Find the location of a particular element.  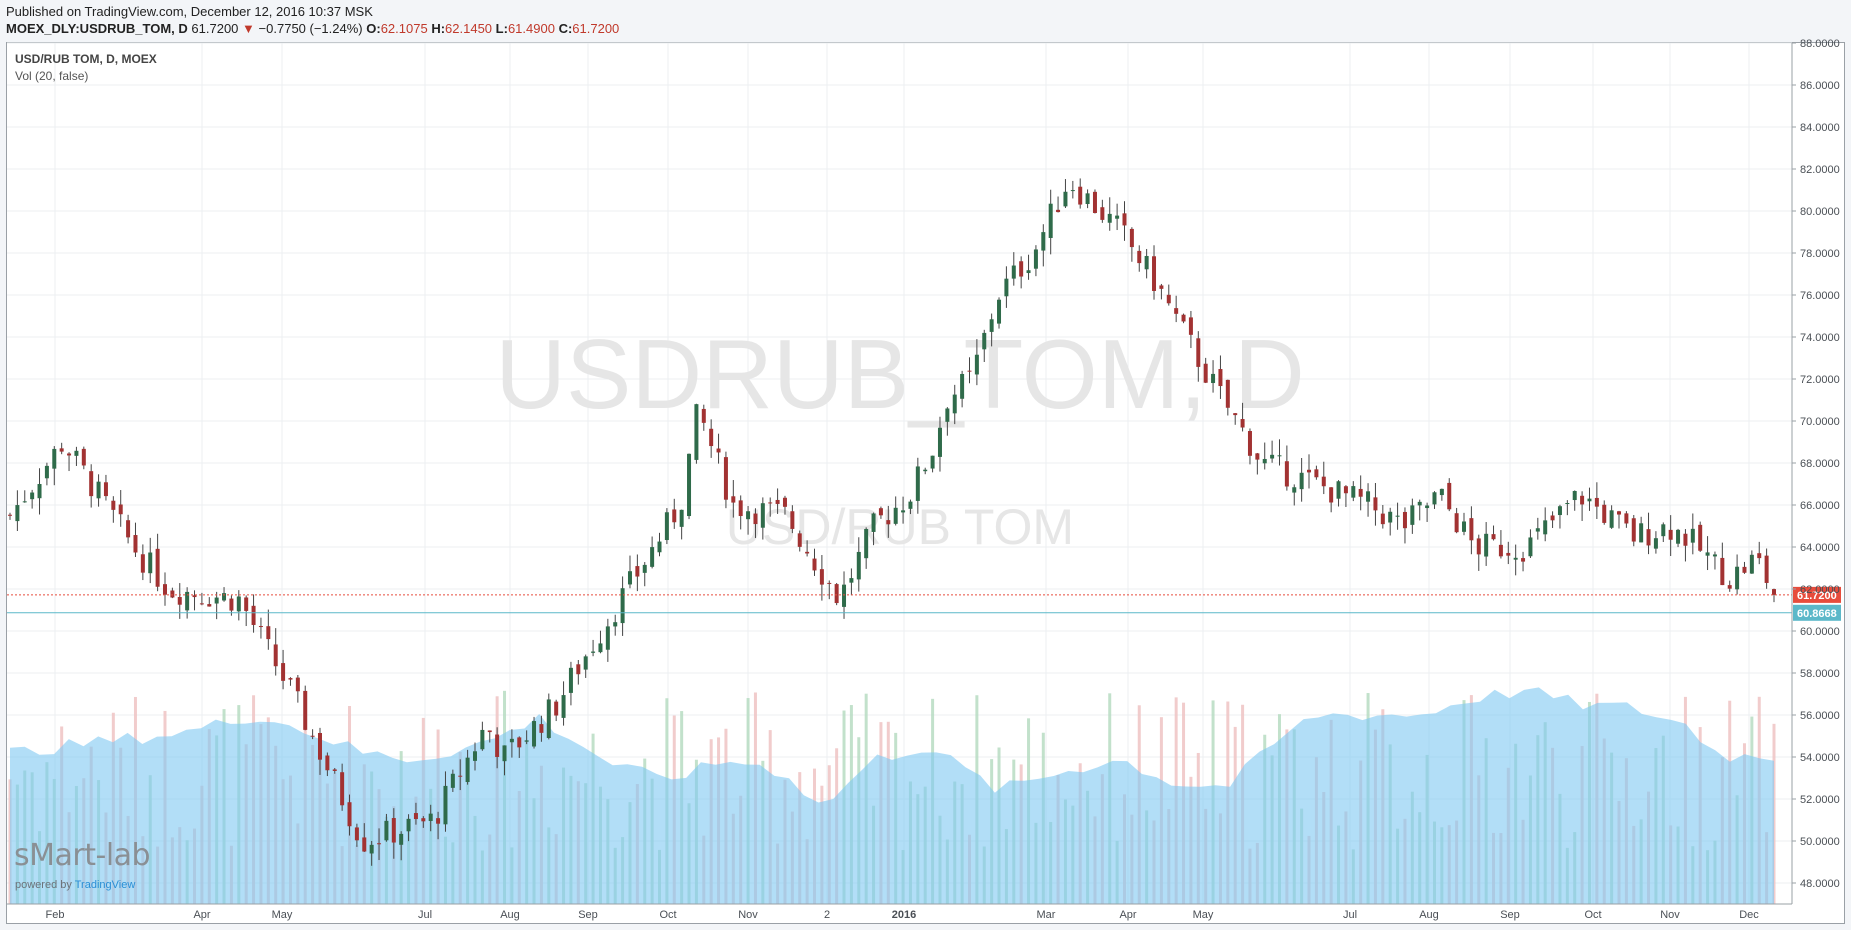

y-tick-label: 58.0000 is located at coordinates (1820, 674).